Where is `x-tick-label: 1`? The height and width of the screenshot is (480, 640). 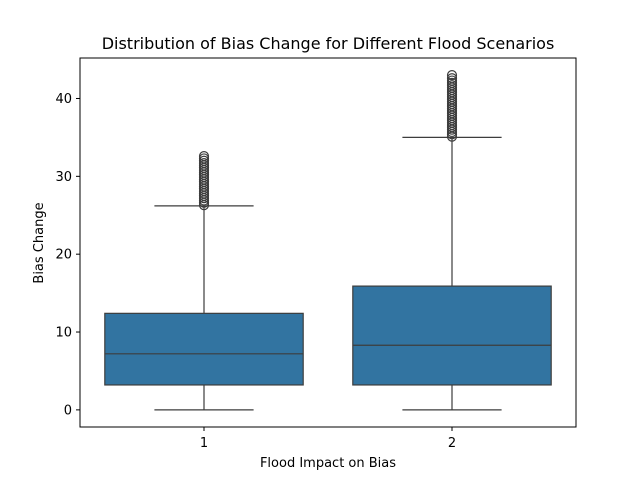 x-tick-label: 1 is located at coordinates (204, 443).